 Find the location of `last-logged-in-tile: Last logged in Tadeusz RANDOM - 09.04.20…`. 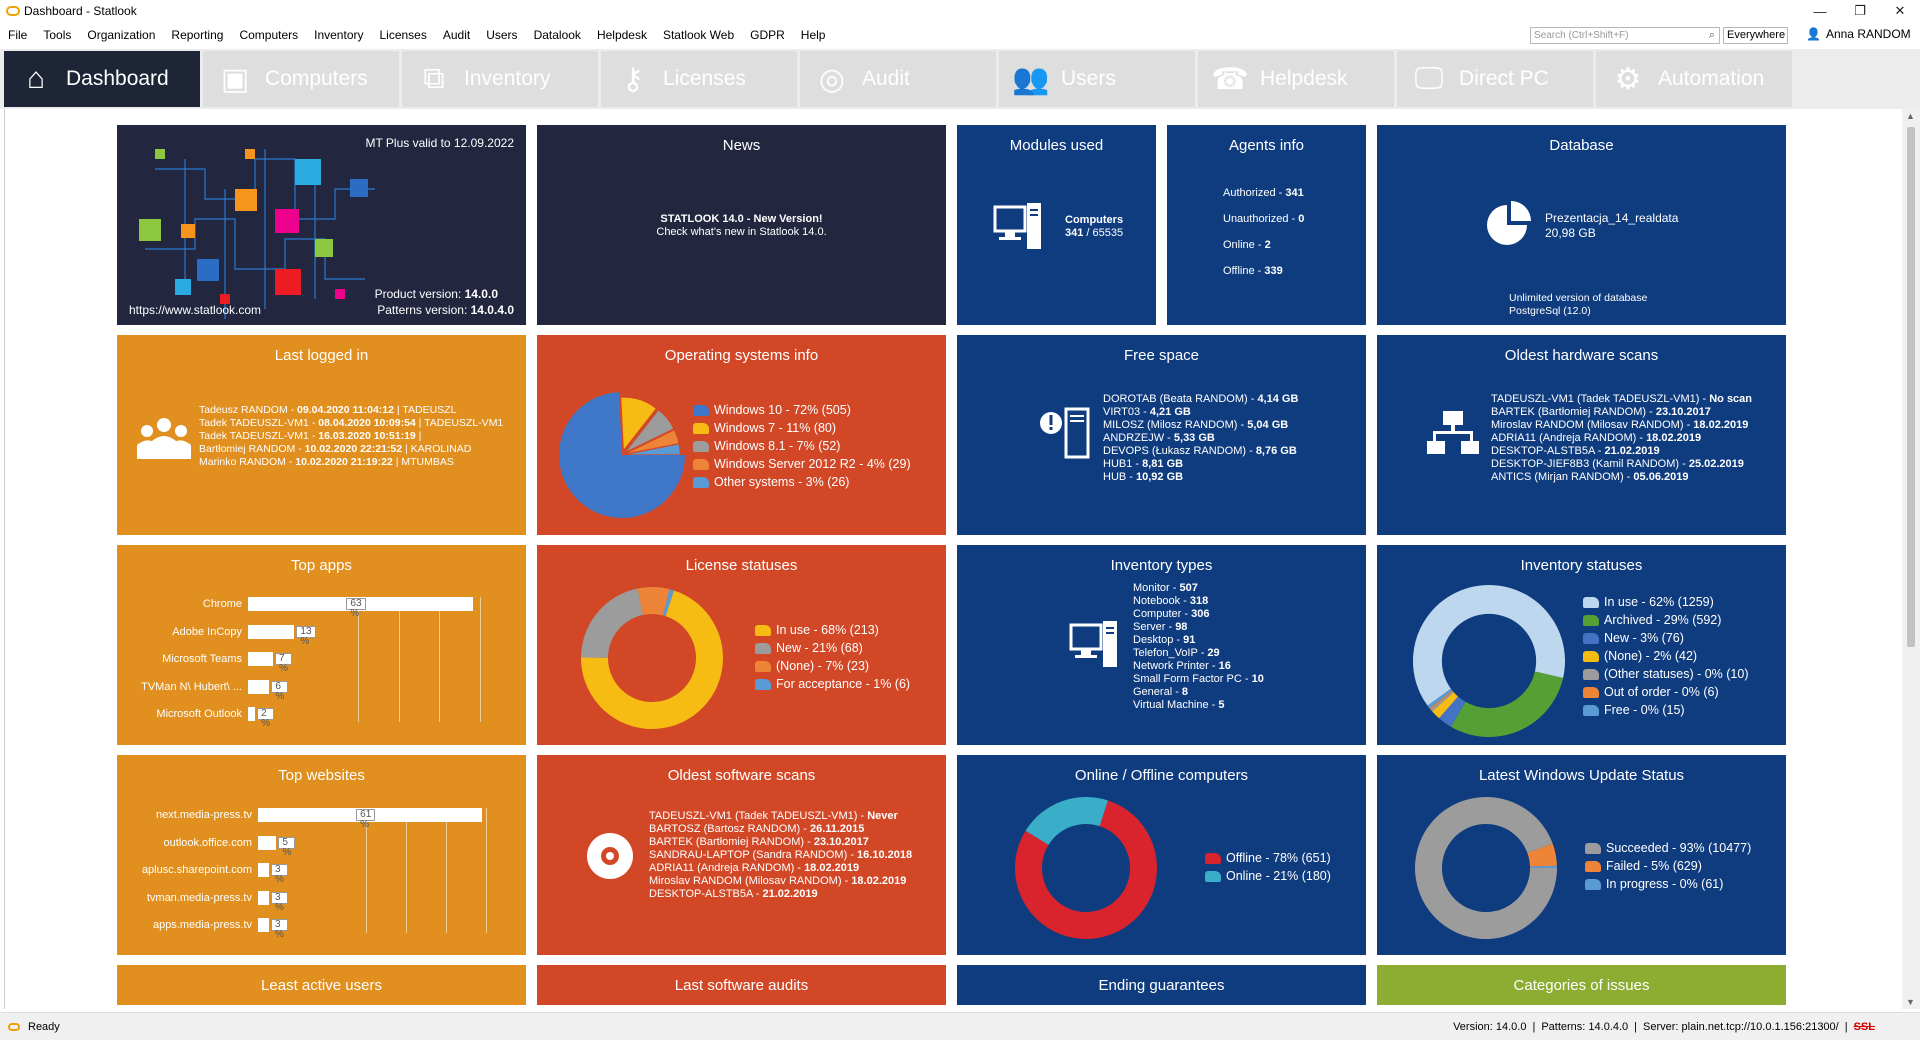

last-logged-in-tile: Last logged in Tadeusz RANDOM - 09.04.20… is located at coordinates (321, 435).